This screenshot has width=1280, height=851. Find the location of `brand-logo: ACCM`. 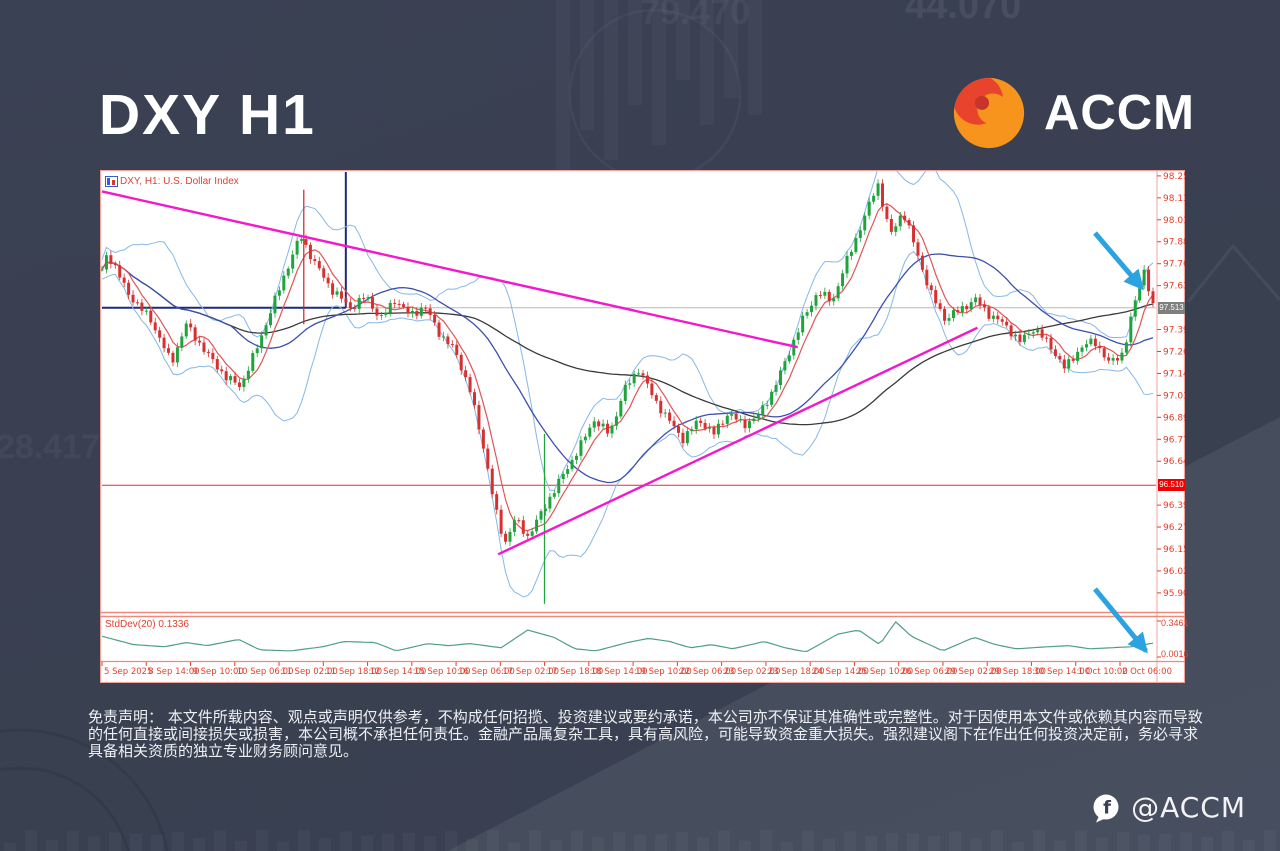

brand-logo: ACCM is located at coordinates (1072, 113).